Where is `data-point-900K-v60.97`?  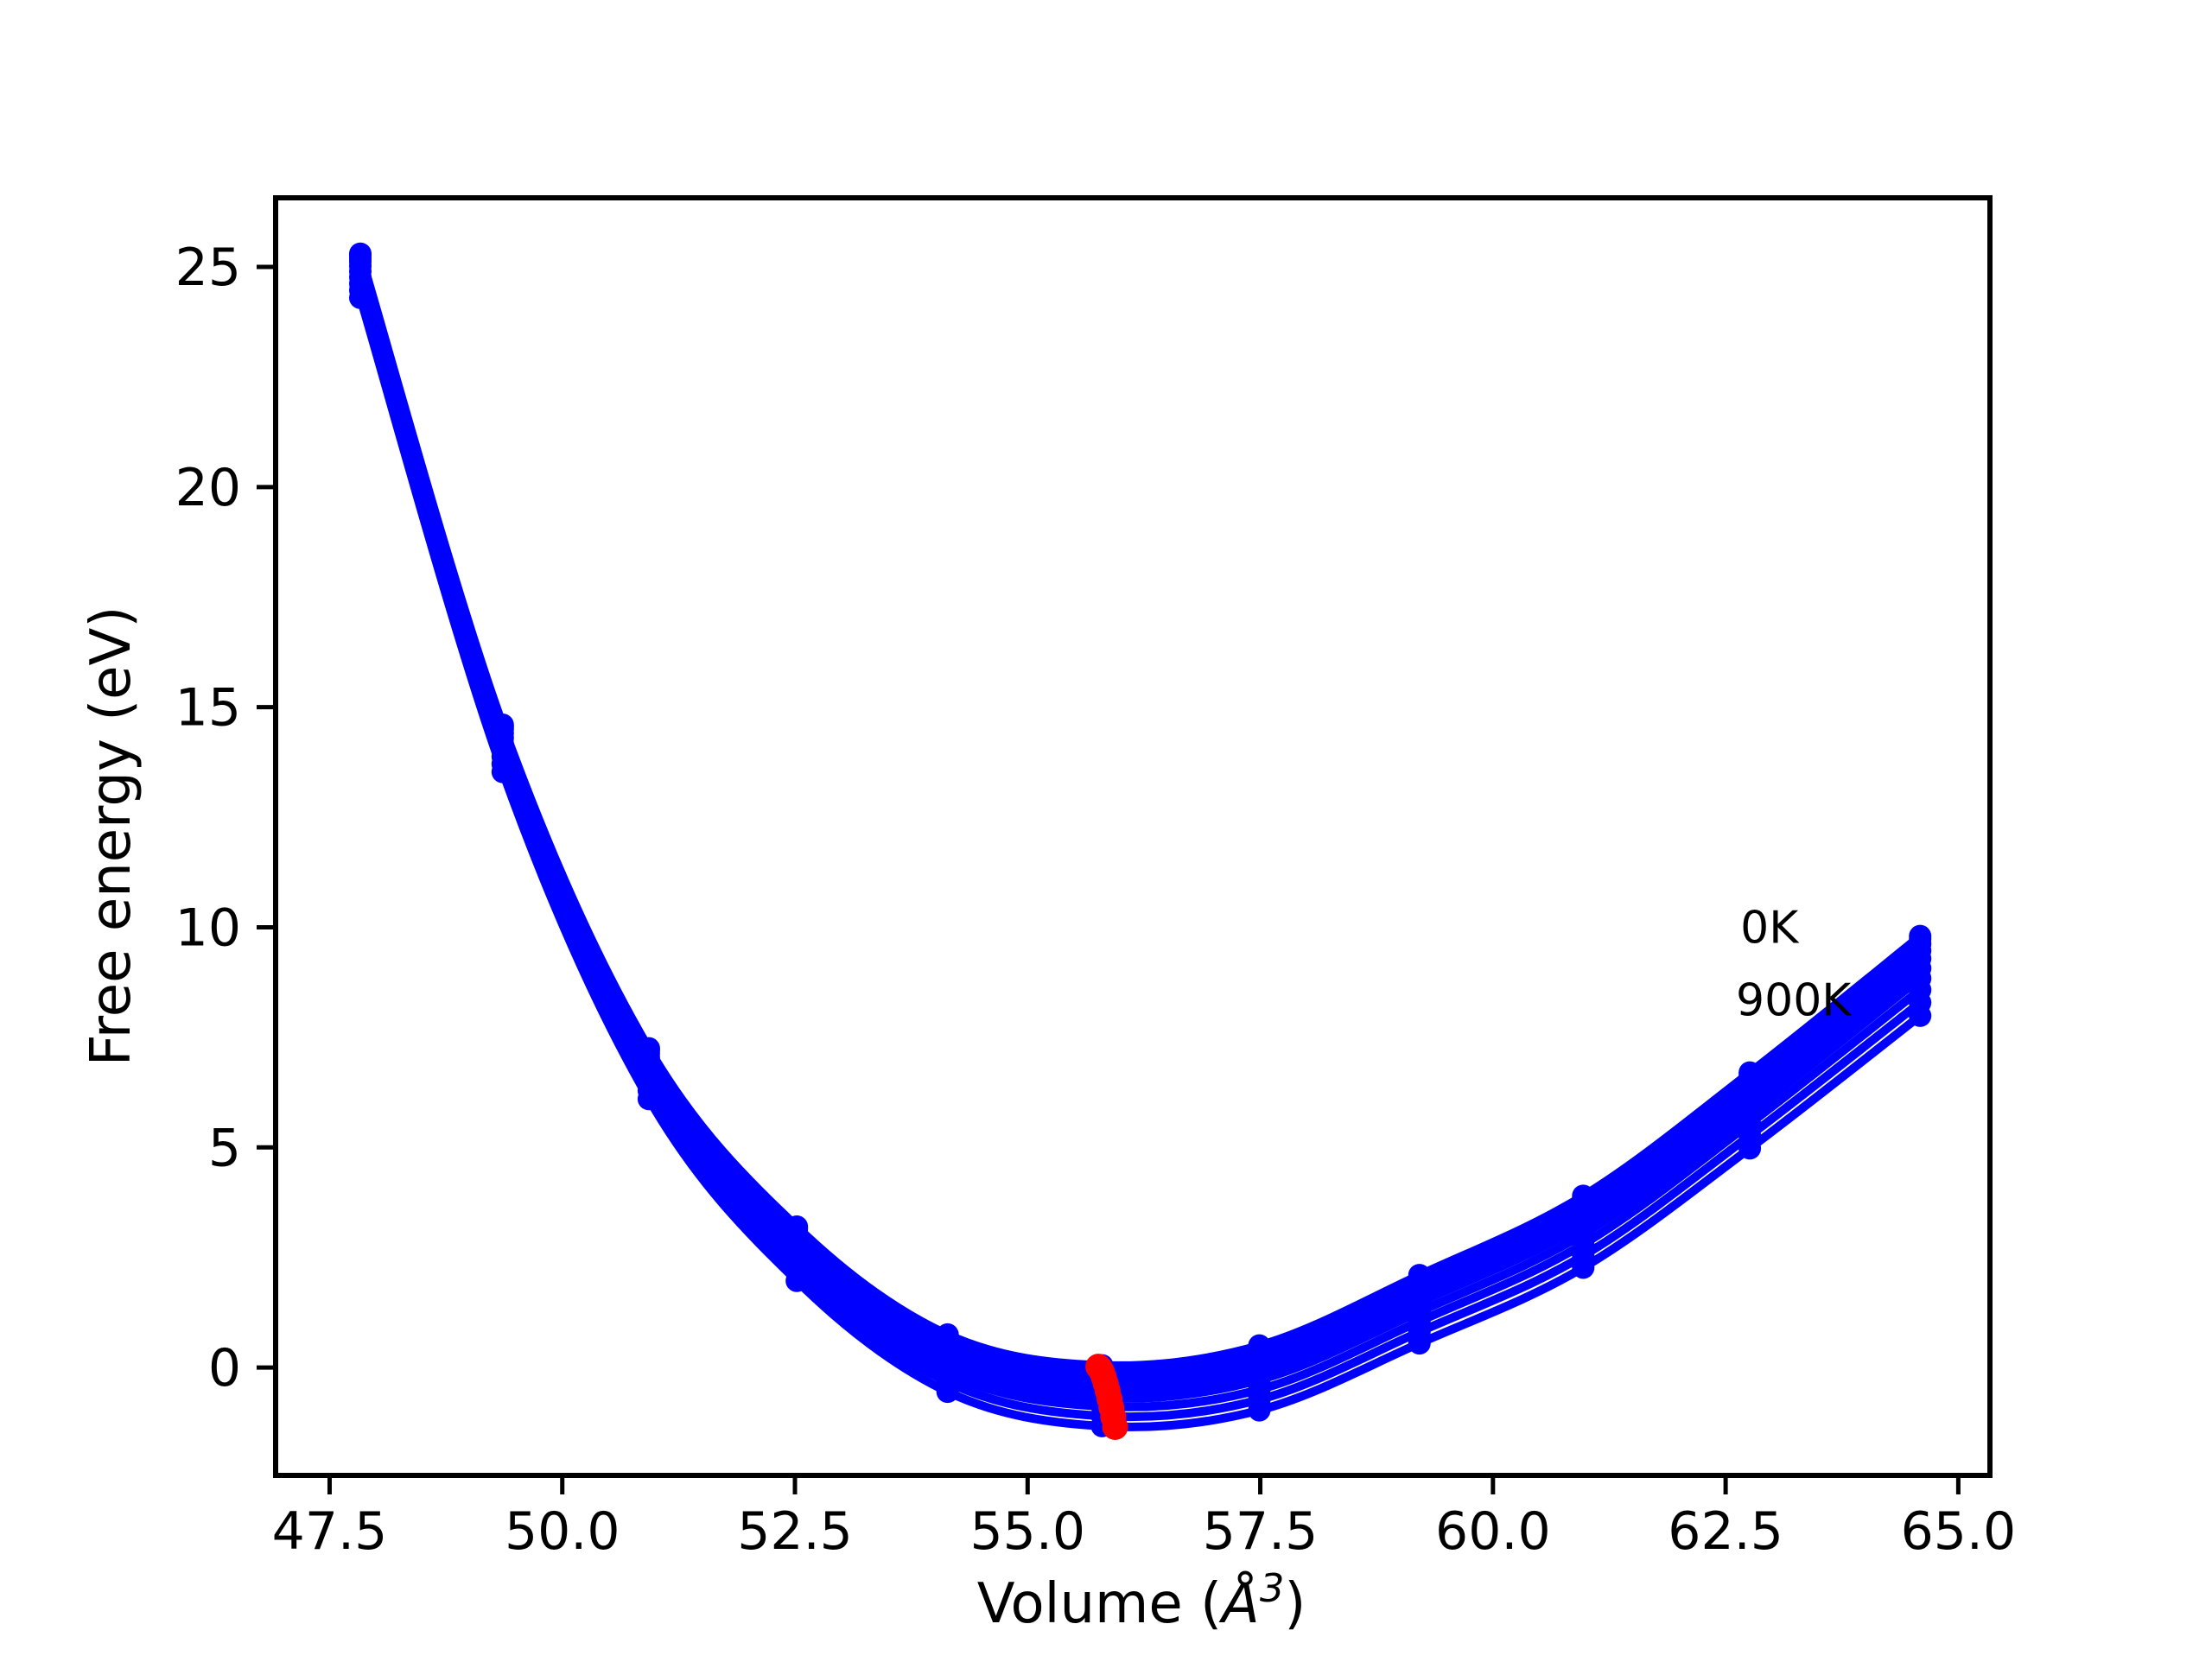
data-point-900K-v60.97 is located at coordinates (1583, 1267).